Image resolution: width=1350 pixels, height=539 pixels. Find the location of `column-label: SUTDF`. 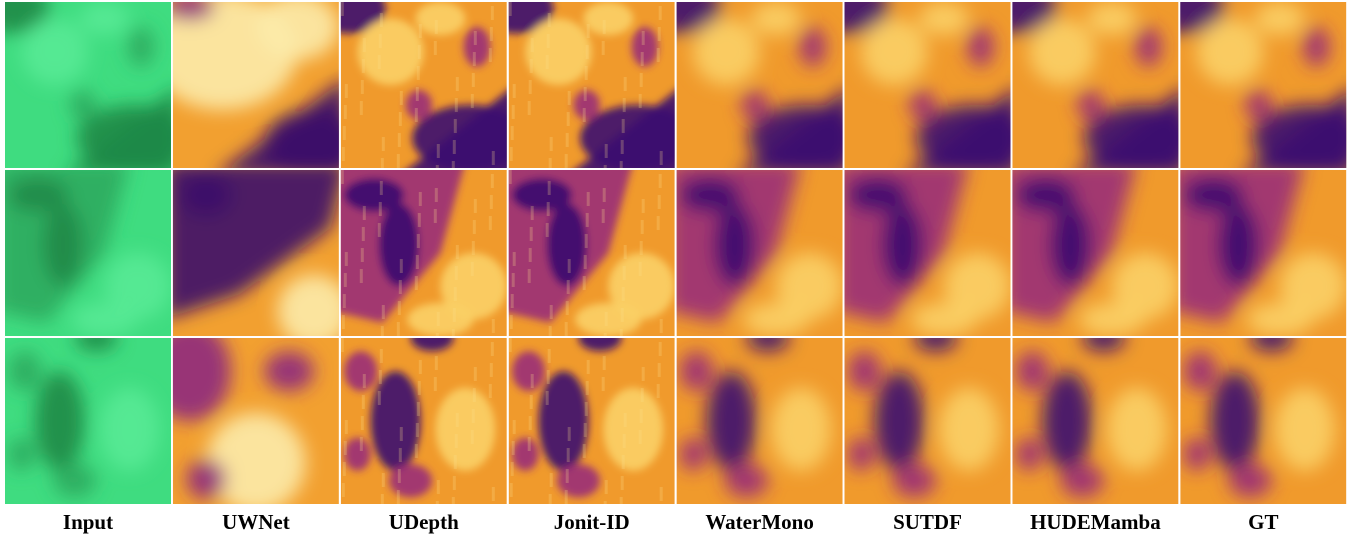

column-label: SUTDF is located at coordinates (927, 522).